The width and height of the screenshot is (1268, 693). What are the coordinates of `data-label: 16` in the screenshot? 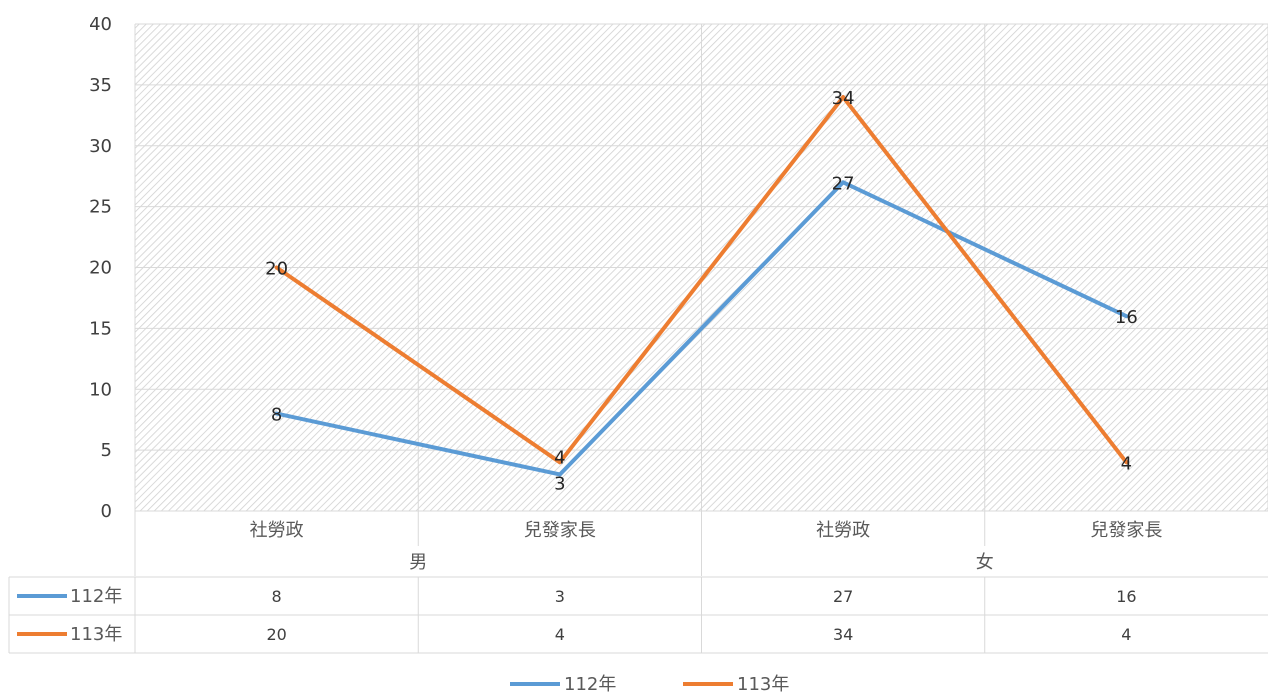 It's located at (1126, 317).